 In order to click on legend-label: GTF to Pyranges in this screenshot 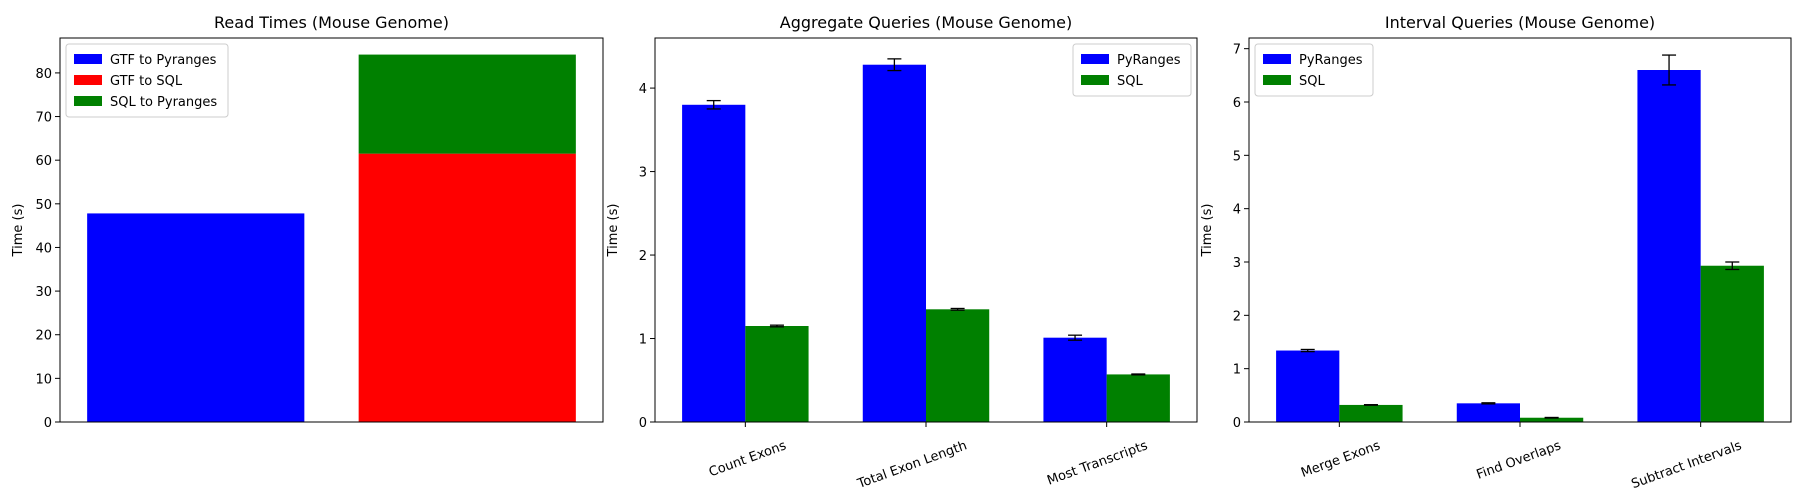, I will do `click(163, 60)`.